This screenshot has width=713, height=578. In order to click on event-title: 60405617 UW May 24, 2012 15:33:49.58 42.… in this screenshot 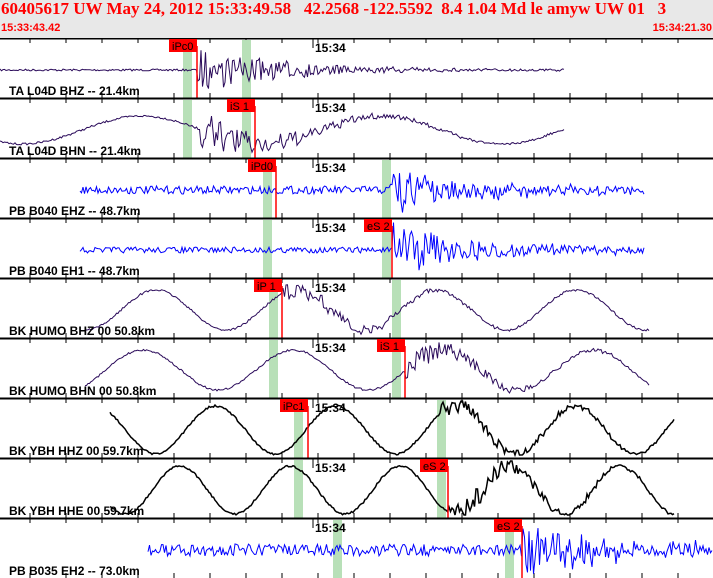, I will do `click(334, 9)`.